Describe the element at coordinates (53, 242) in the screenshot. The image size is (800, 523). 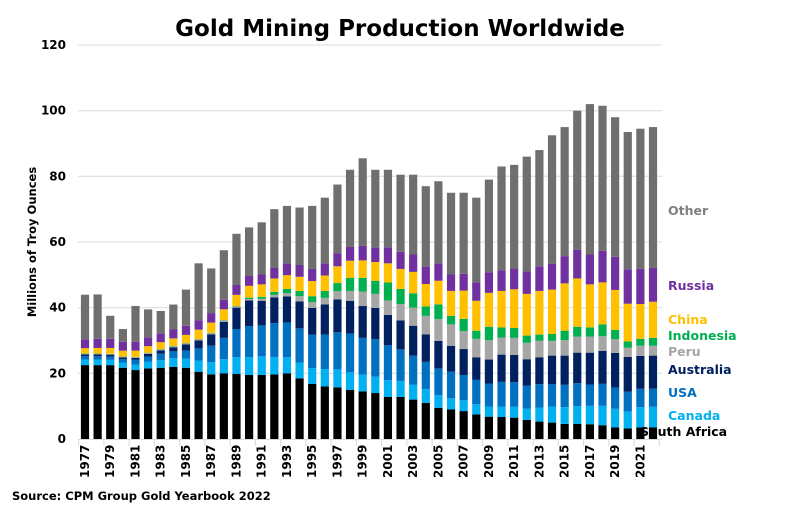
I see `y-axis-ticks: 0 20 40 60 80 100 120` at that location.